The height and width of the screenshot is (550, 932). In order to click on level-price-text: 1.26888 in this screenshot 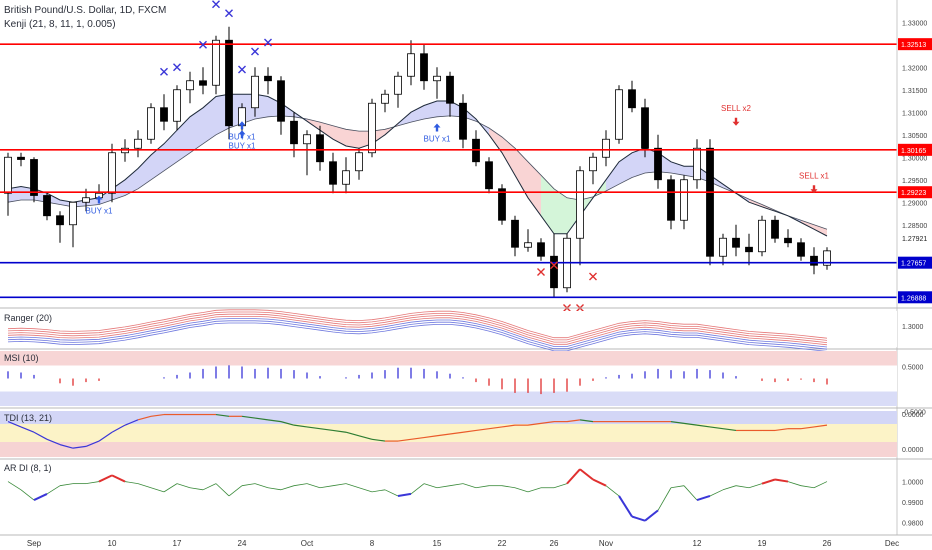, I will do `click(913, 298)`.